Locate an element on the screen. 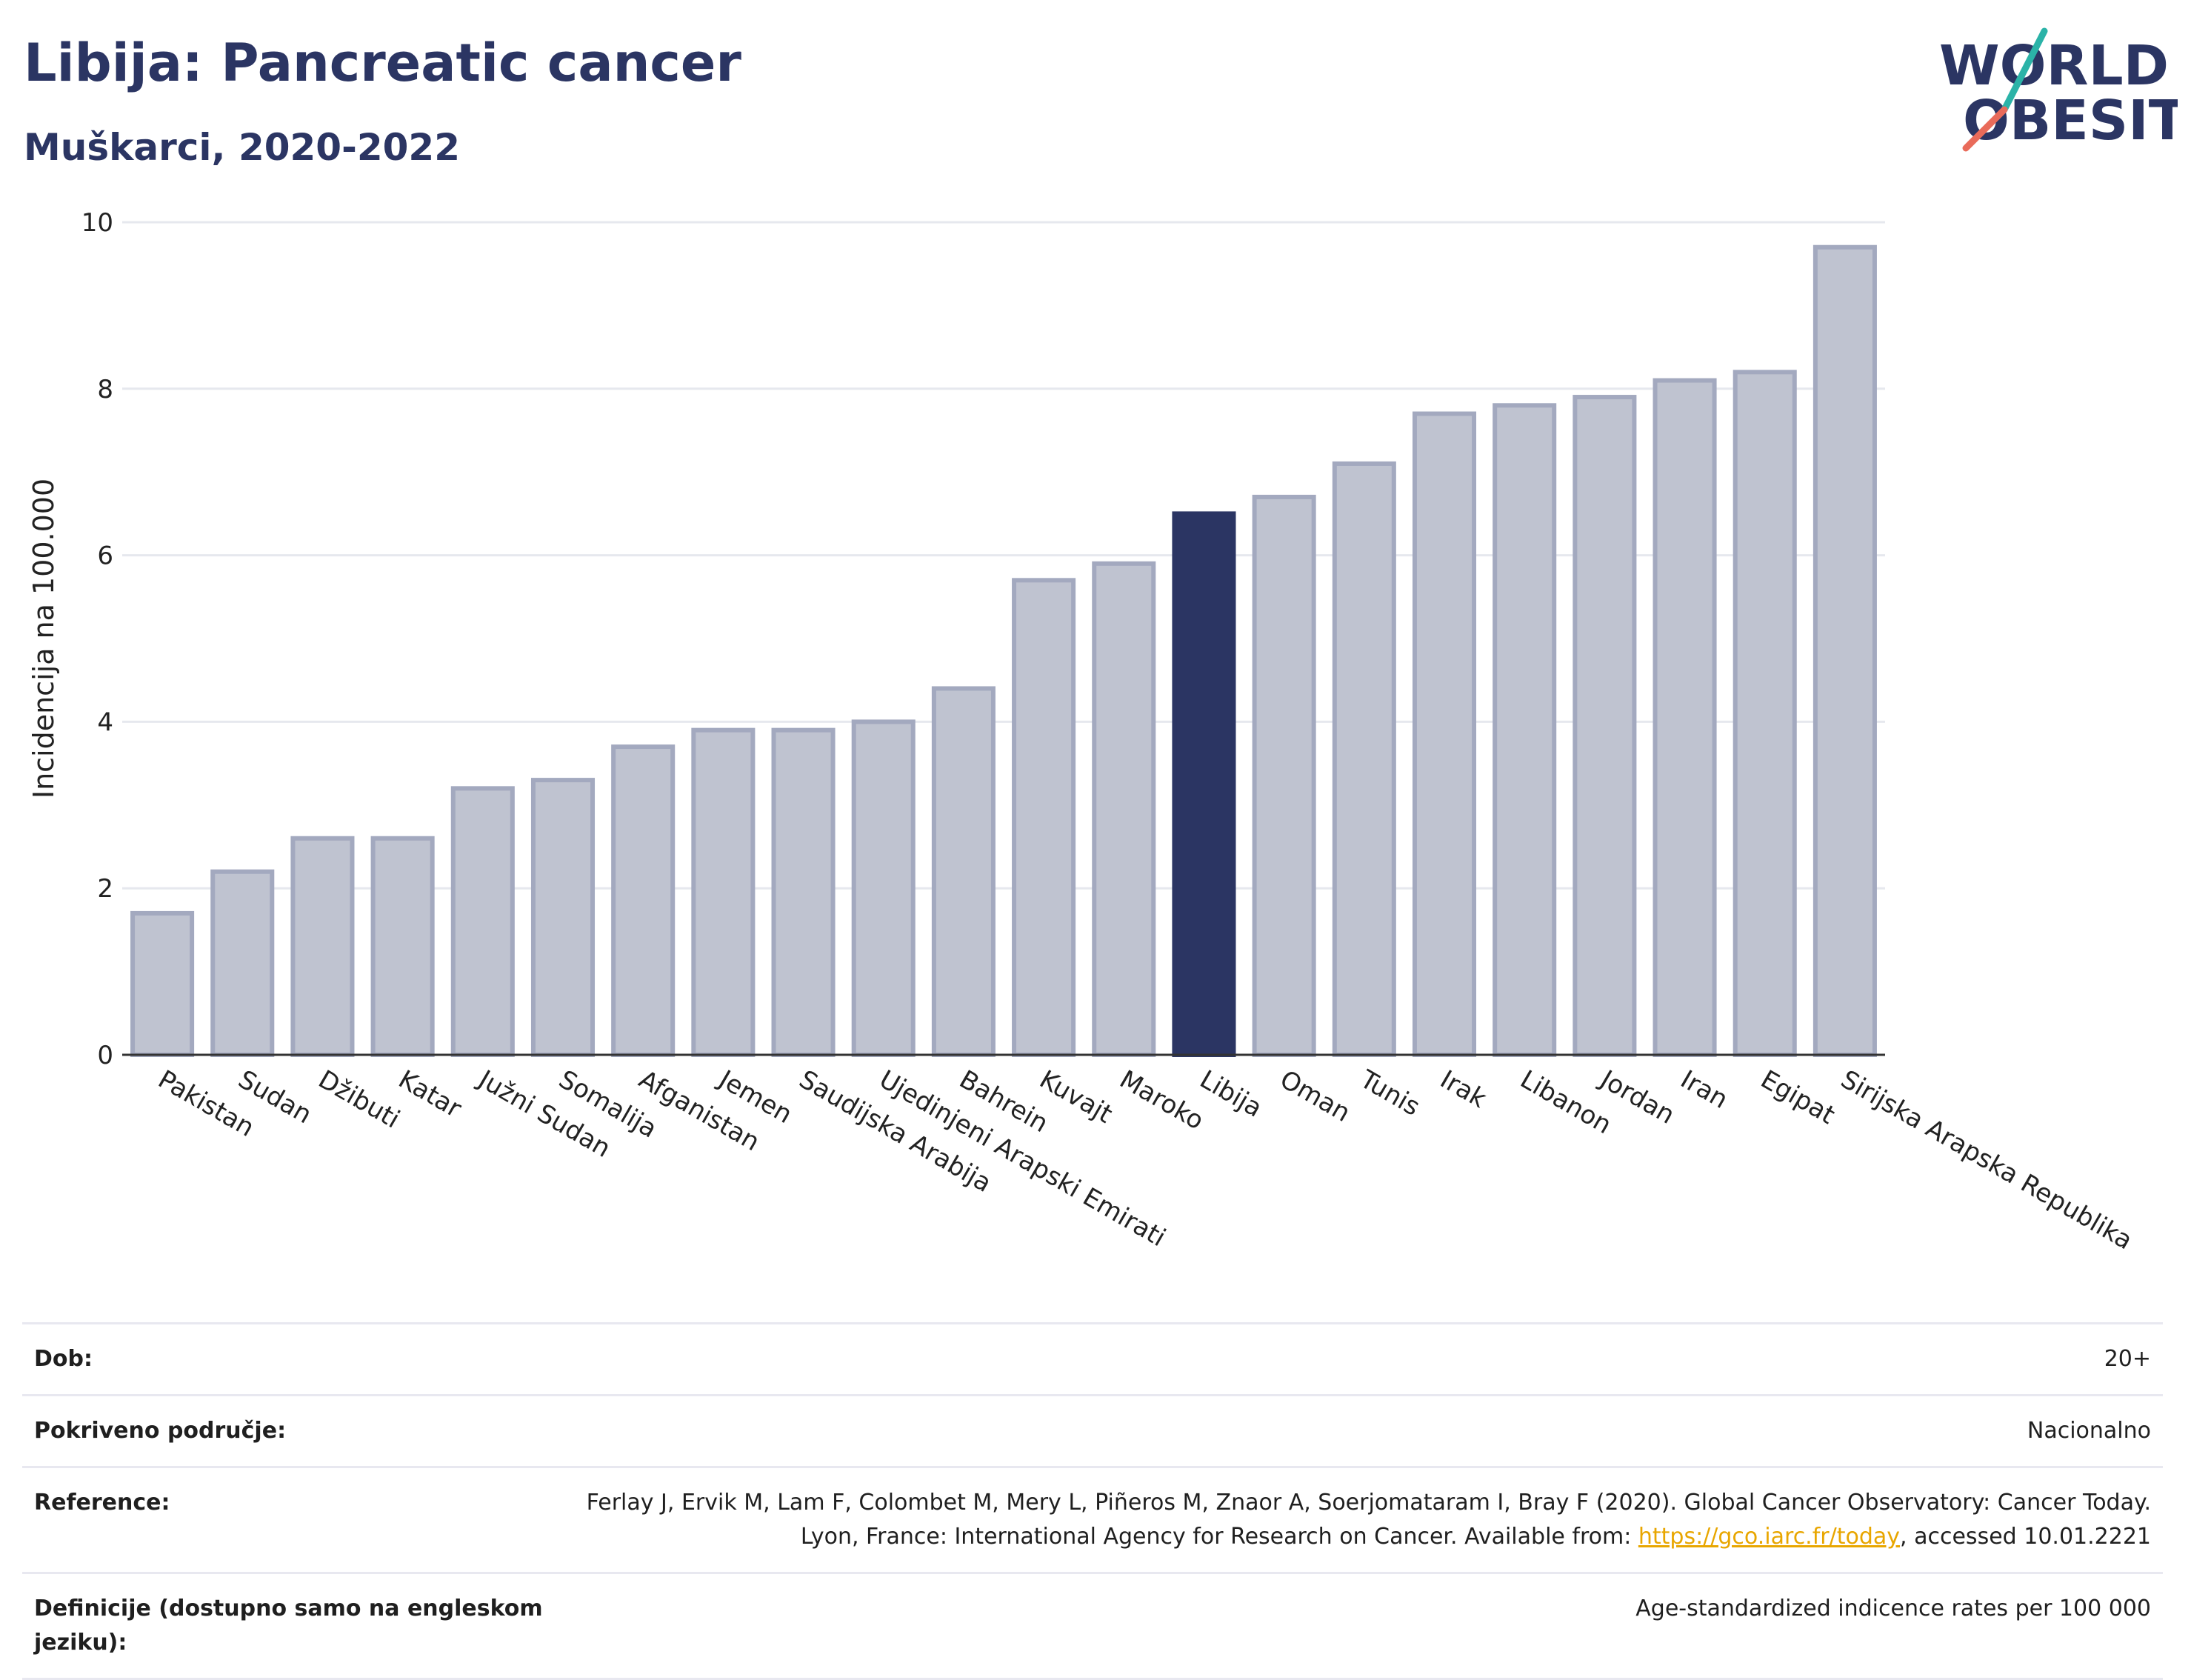 The width and height of the screenshot is (2191, 1680). x-tick-label: Irak is located at coordinates (1464, 1089).